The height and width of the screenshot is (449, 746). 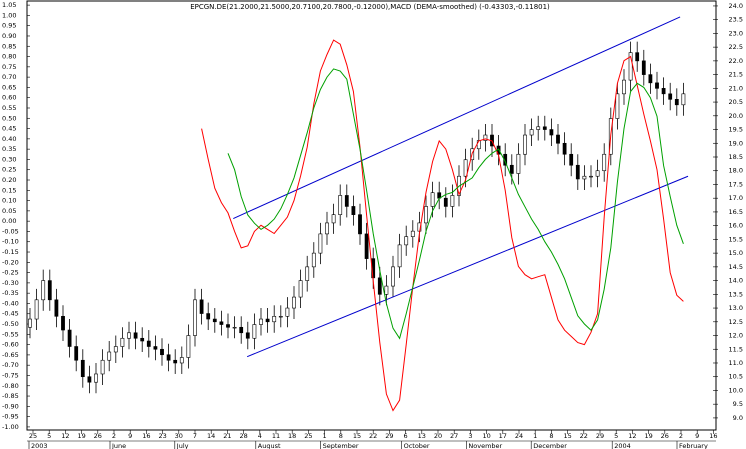 What do you see at coordinates (10, 396) in the screenshot?
I see `y-tick-label: -0.85` at bounding box center [10, 396].